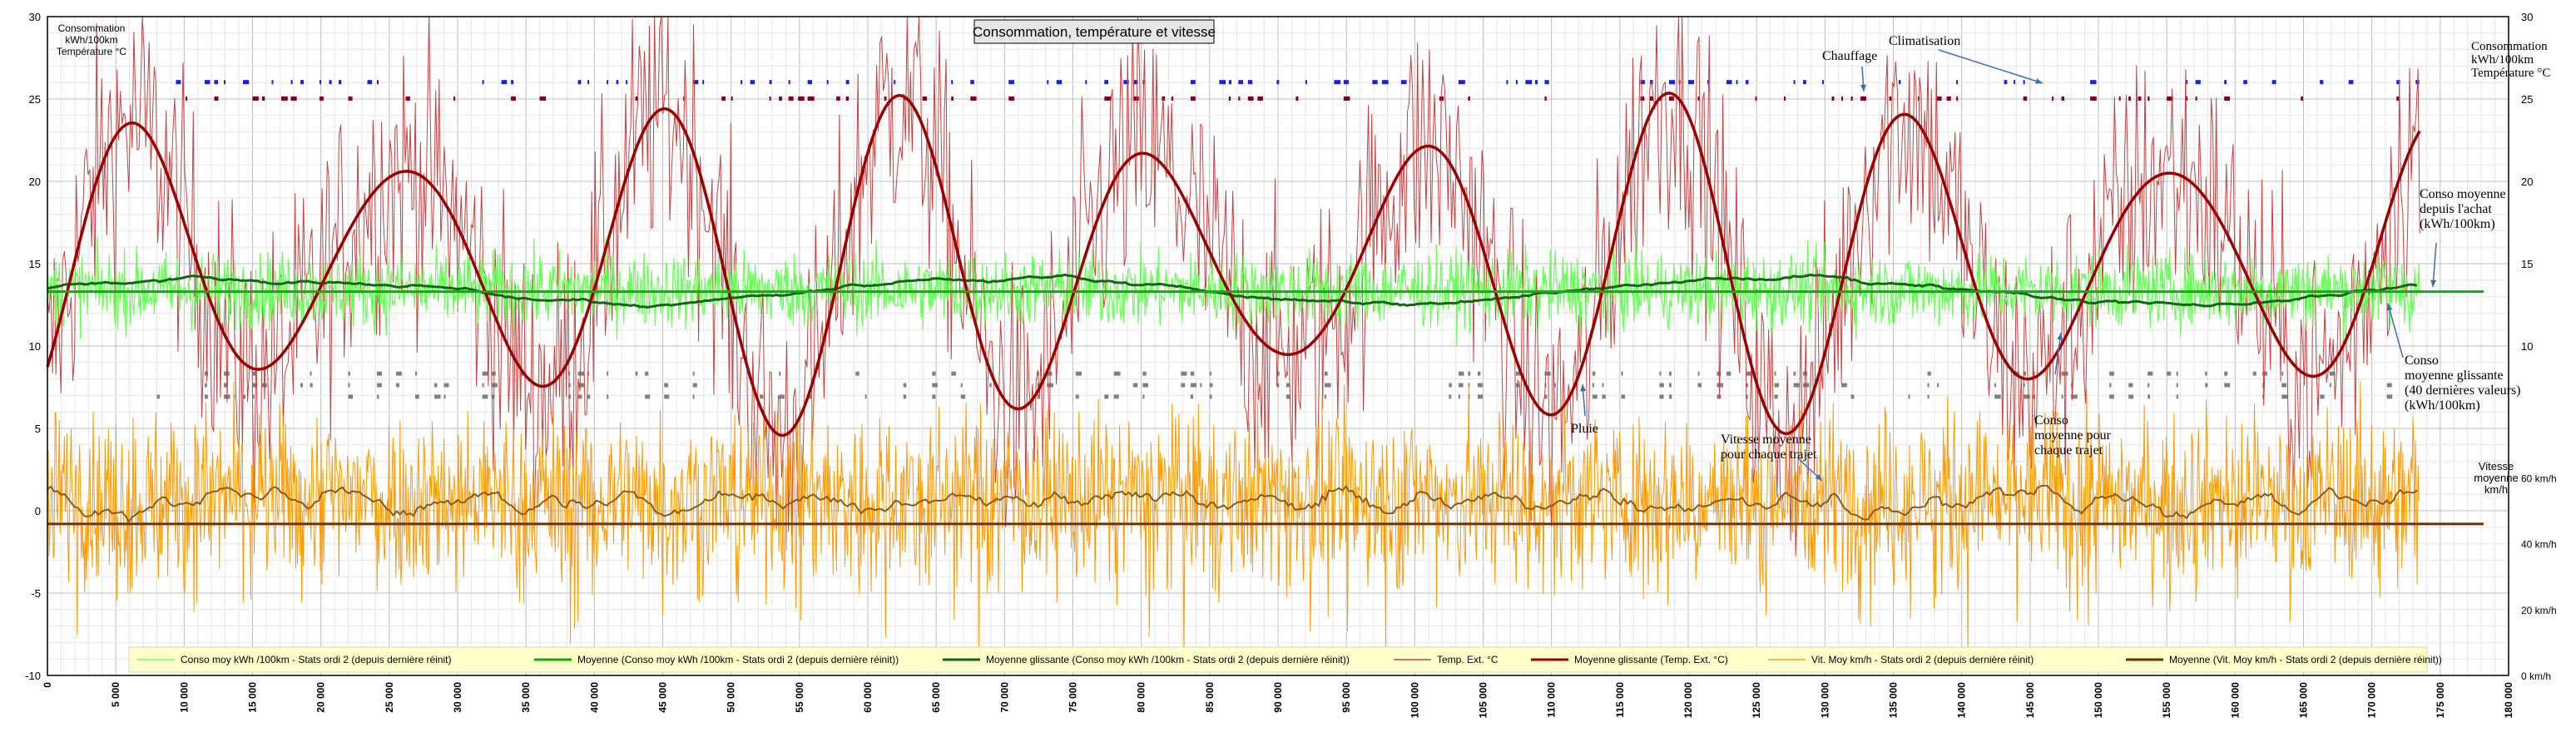  I want to click on y-tick-label: 10, so click(35, 346).